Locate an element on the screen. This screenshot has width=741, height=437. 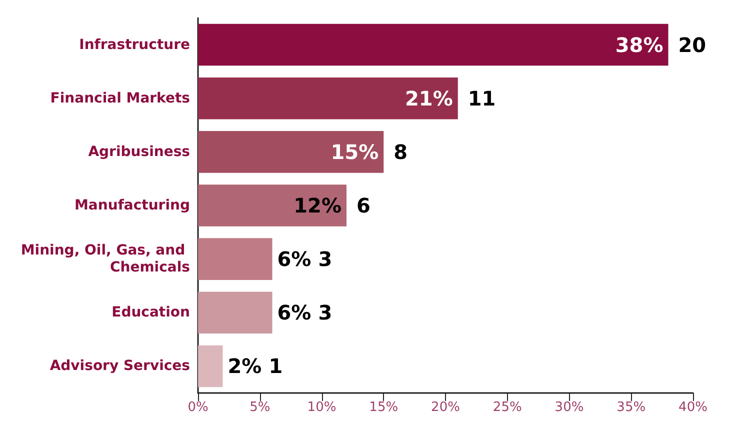
annotation: 8 is located at coordinates (401, 152).